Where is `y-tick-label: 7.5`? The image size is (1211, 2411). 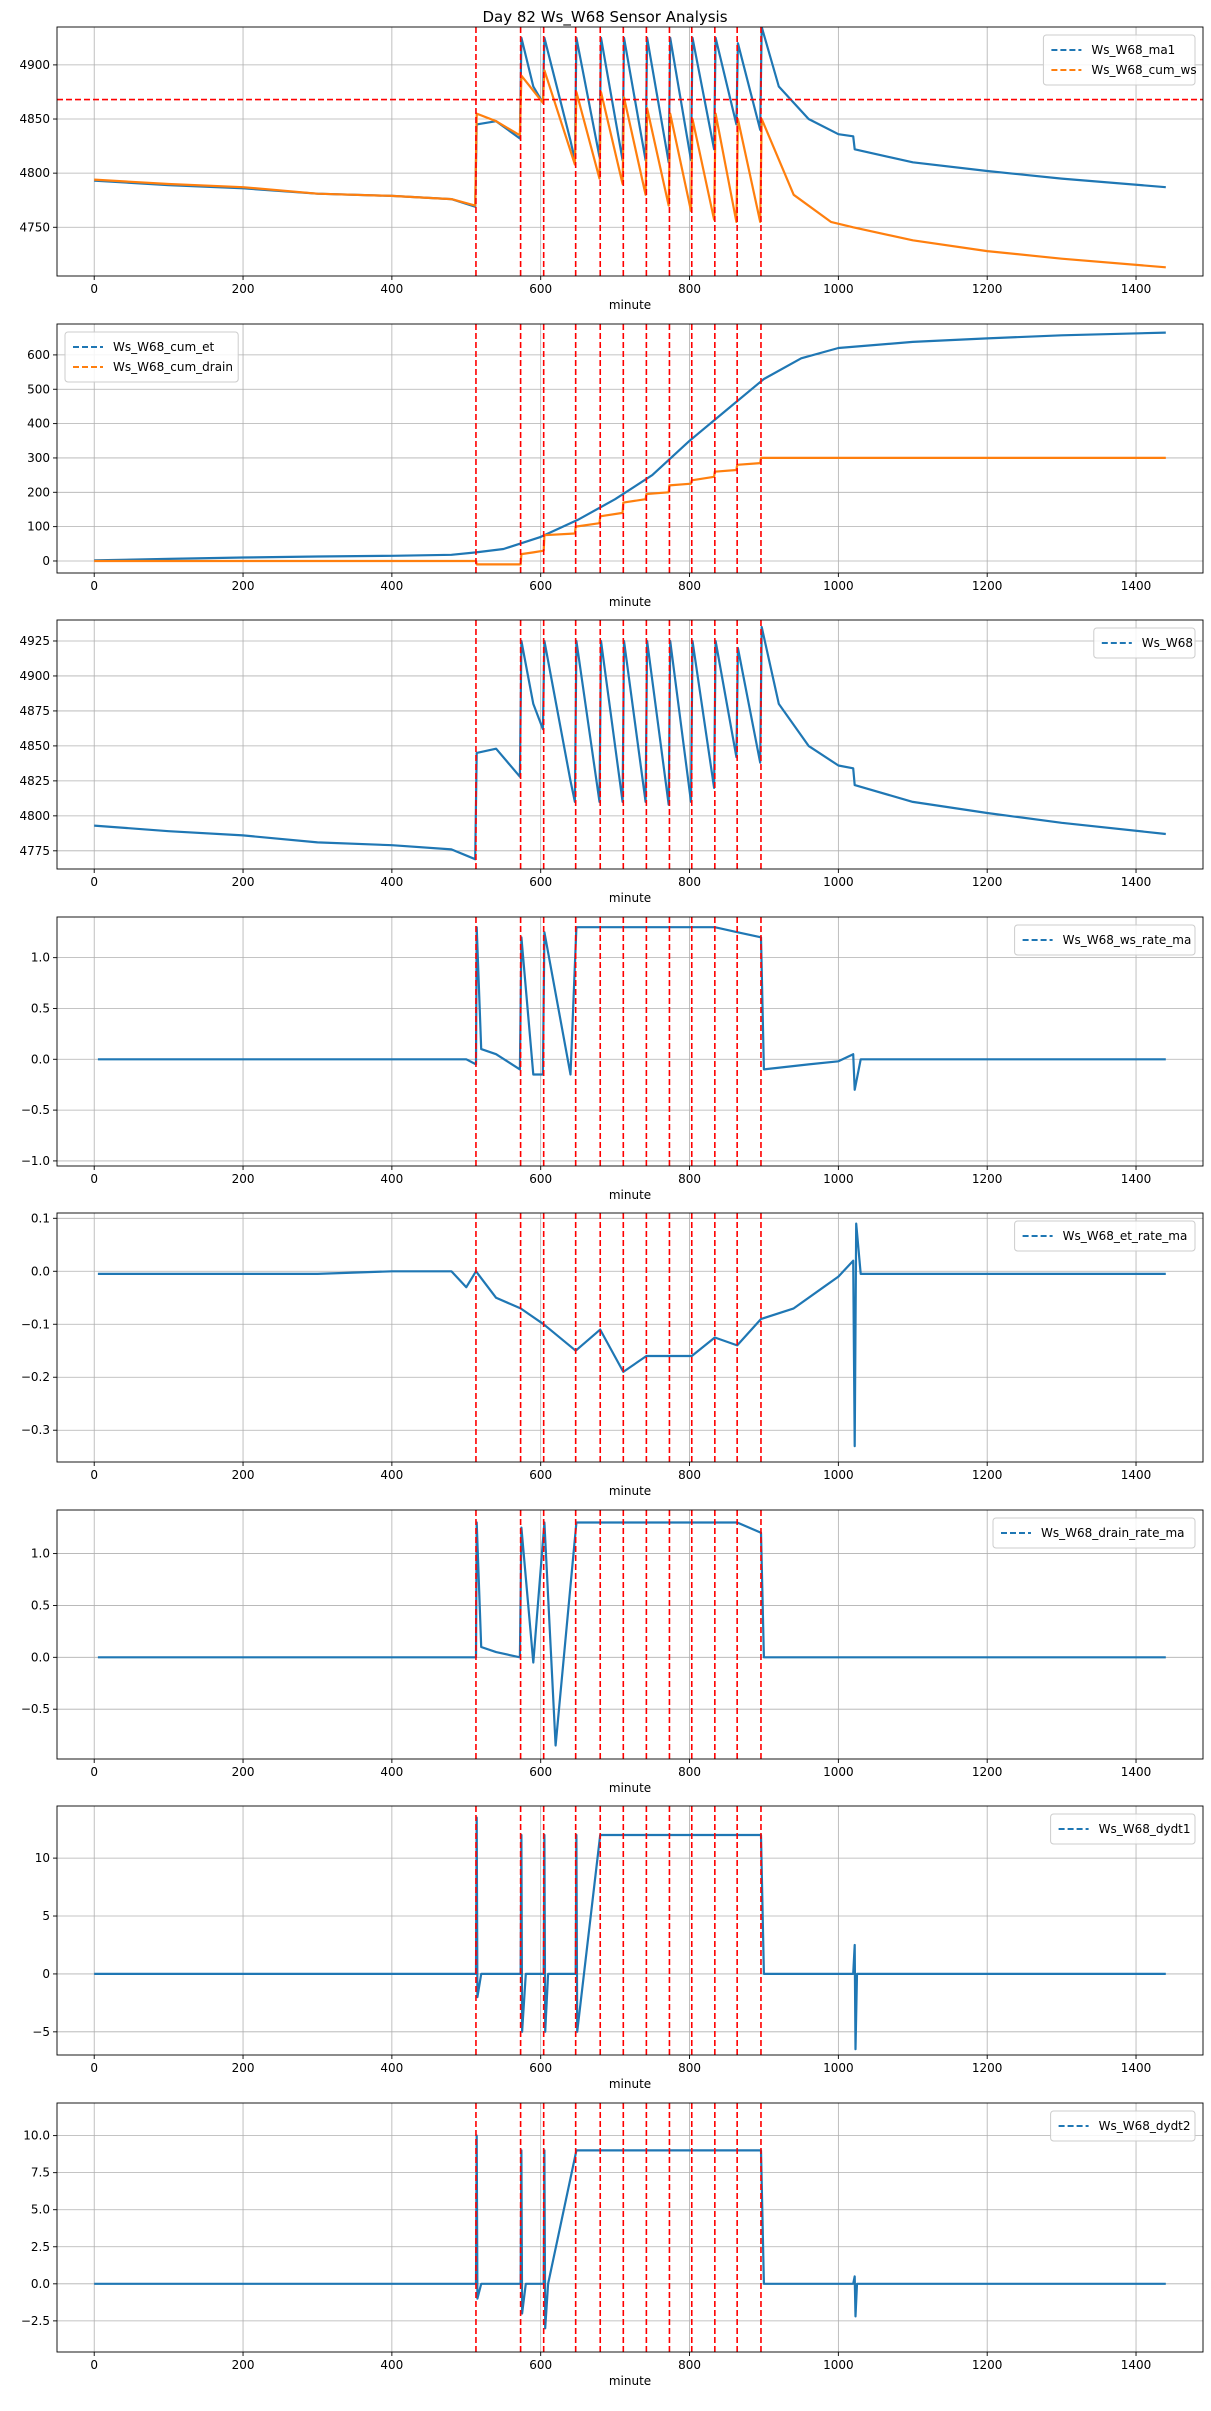 y-tick-label: 7.5 is located at coordinates (40, 2173).